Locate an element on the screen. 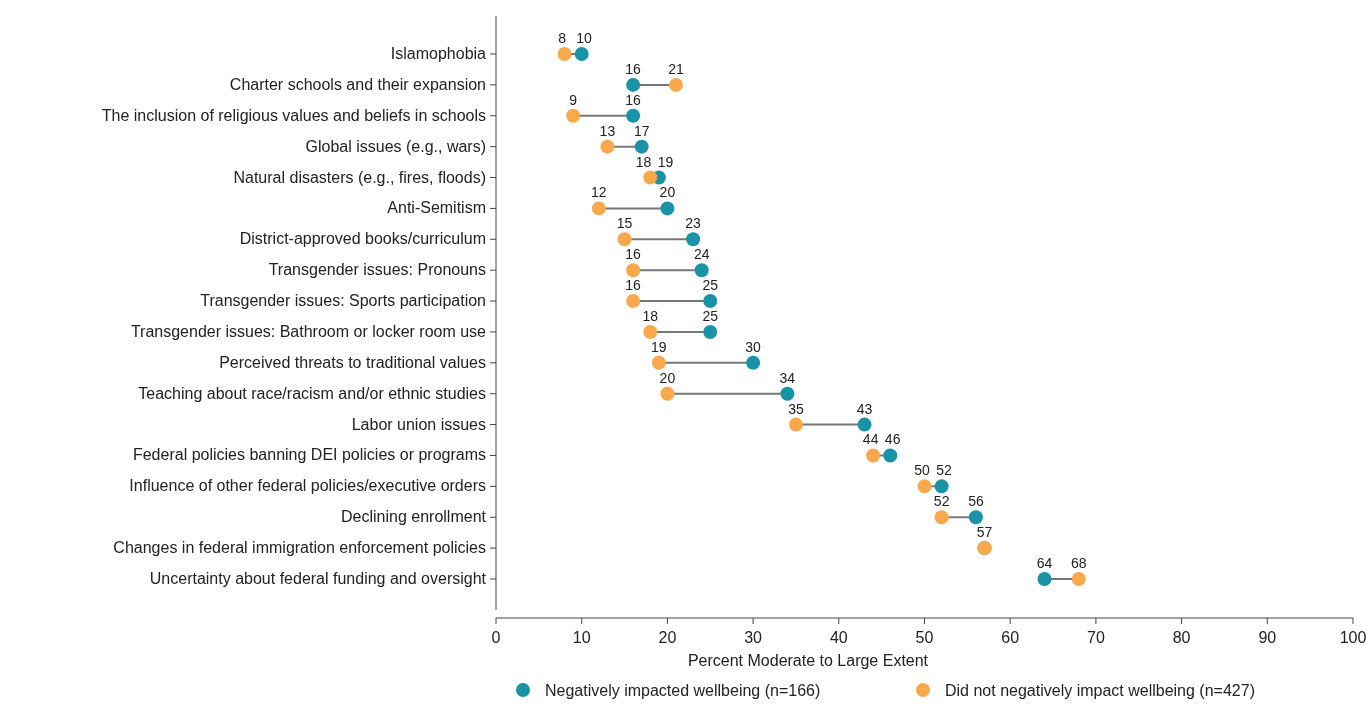  data-label: 30 is located at coordinates (753, 346).